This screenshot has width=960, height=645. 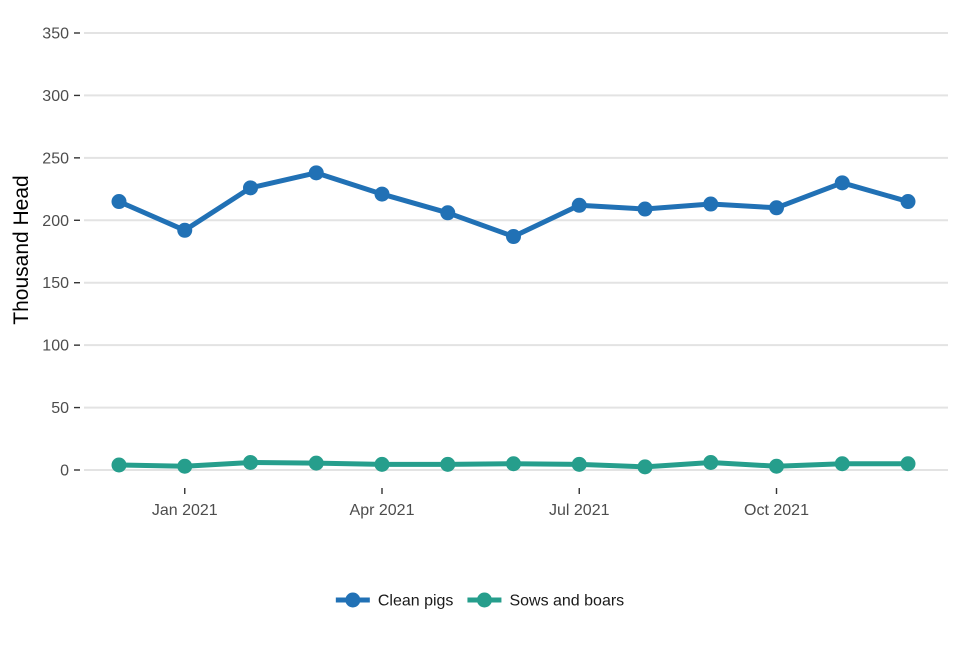 I want to click on legend-item: Clean pigs, so click(x=394, y=601).